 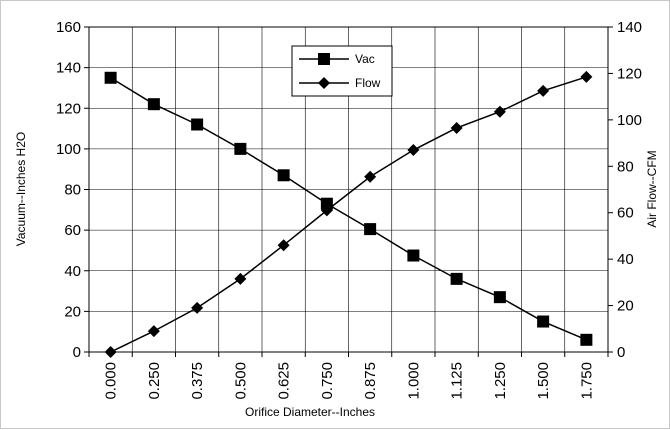 What do you see at coordinates (72, 271) in the screenshot?
I see `left-tick-label: 40` at bounding box center [72, 271].